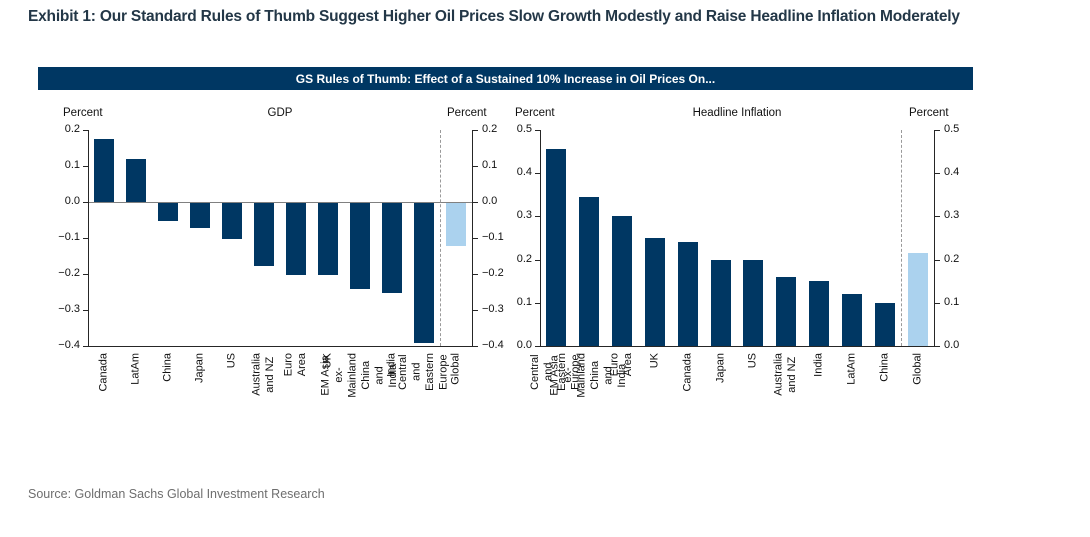 The height and width of the screenshot is (537, 1090). Describe the element at coordinates (493, 309) in the screenshot. I see `y-tick-label-right: −0.3` at that location.